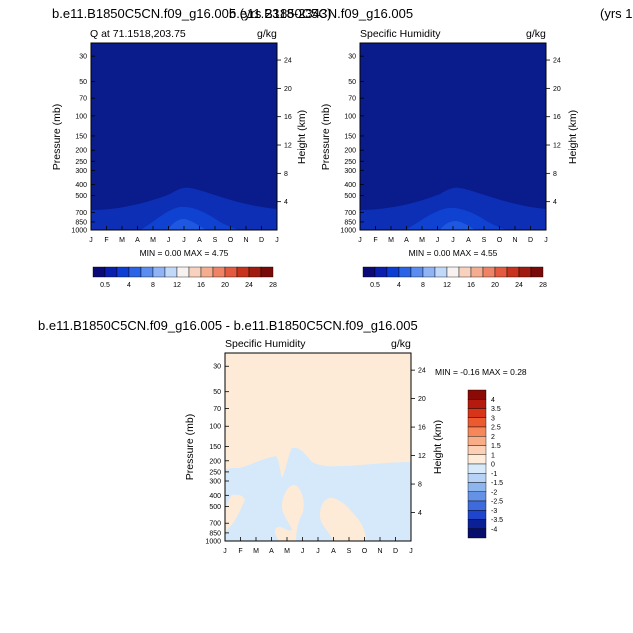 The height and width of the screenshot is (633, 633). I want to click on panel-3-stats: MIN = -0.16 MAX = 0.28, so click(481, 372).